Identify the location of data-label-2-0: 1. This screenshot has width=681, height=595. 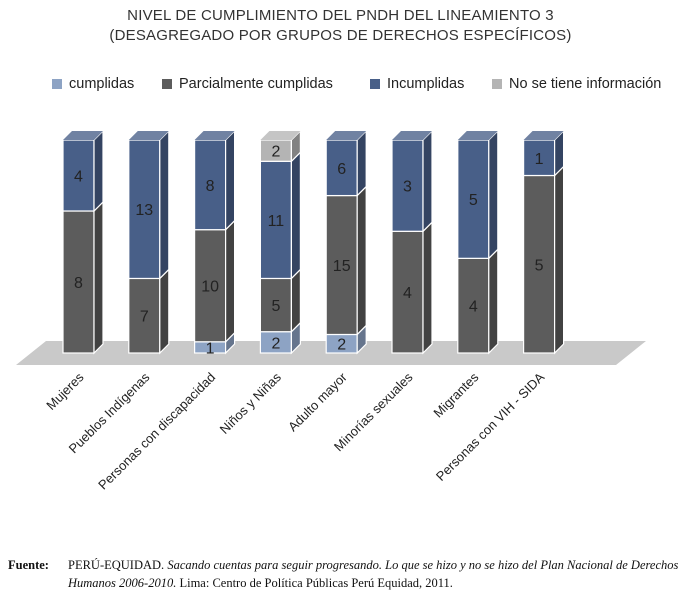
(210, 348).